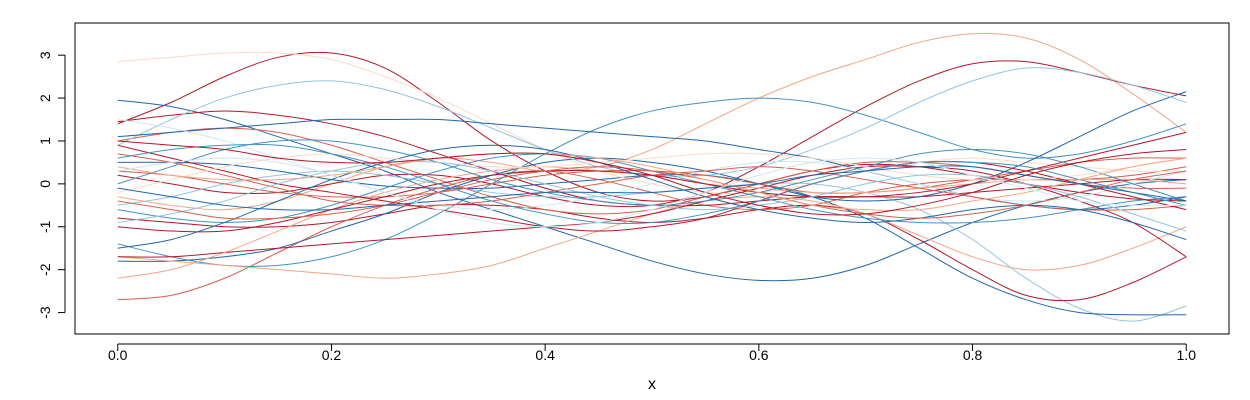 The width and height of the screenshot is (1250, 400). Describe the element at coordinates (45, 226) in the screenshot. I see `y-tick-label: -1` at that location.